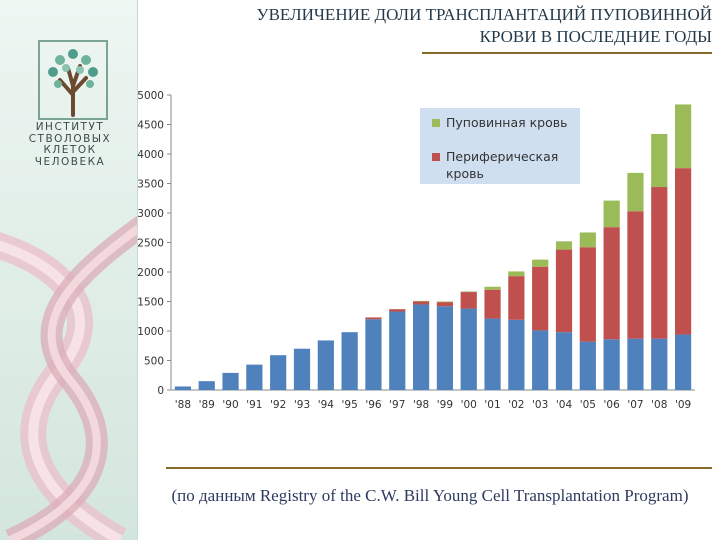  I want to click on y-tick-label: 3000, so click(150, 214).